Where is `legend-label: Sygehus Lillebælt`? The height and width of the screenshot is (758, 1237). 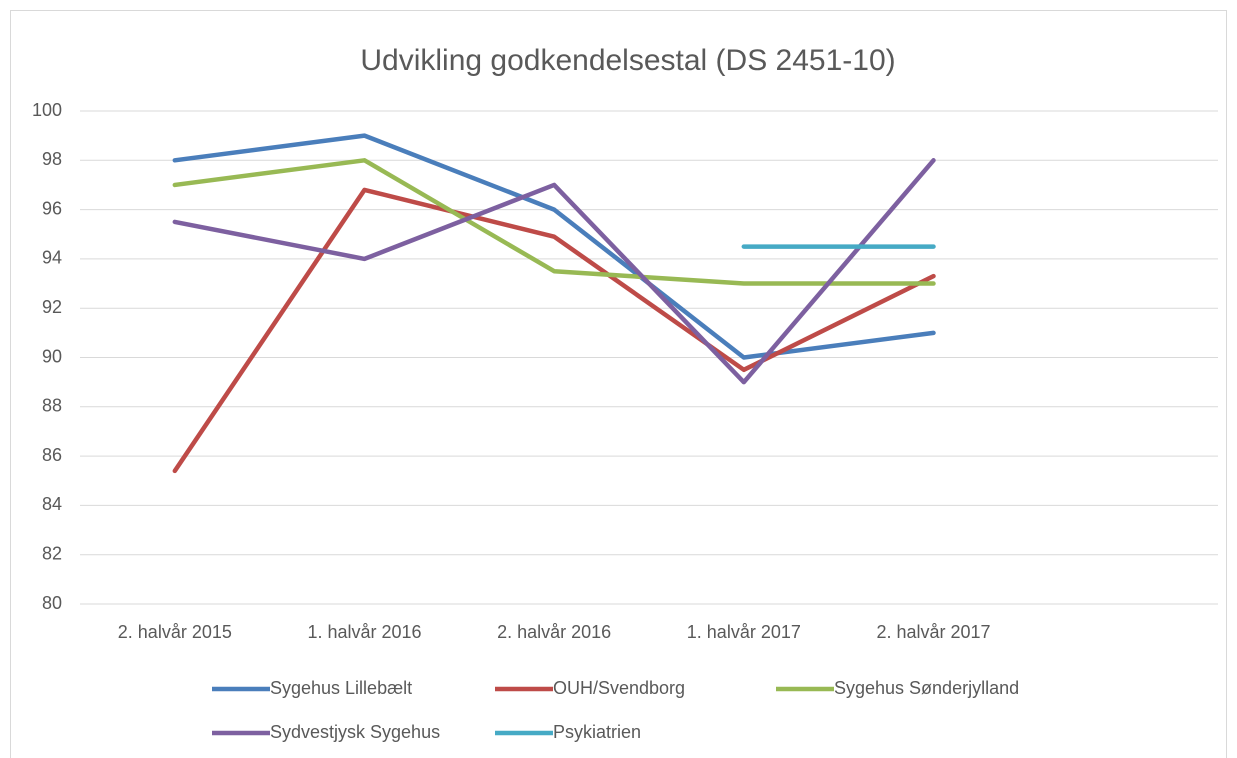 legend-label: Sygehus Lillebælt is located at coordinates (341, 688).